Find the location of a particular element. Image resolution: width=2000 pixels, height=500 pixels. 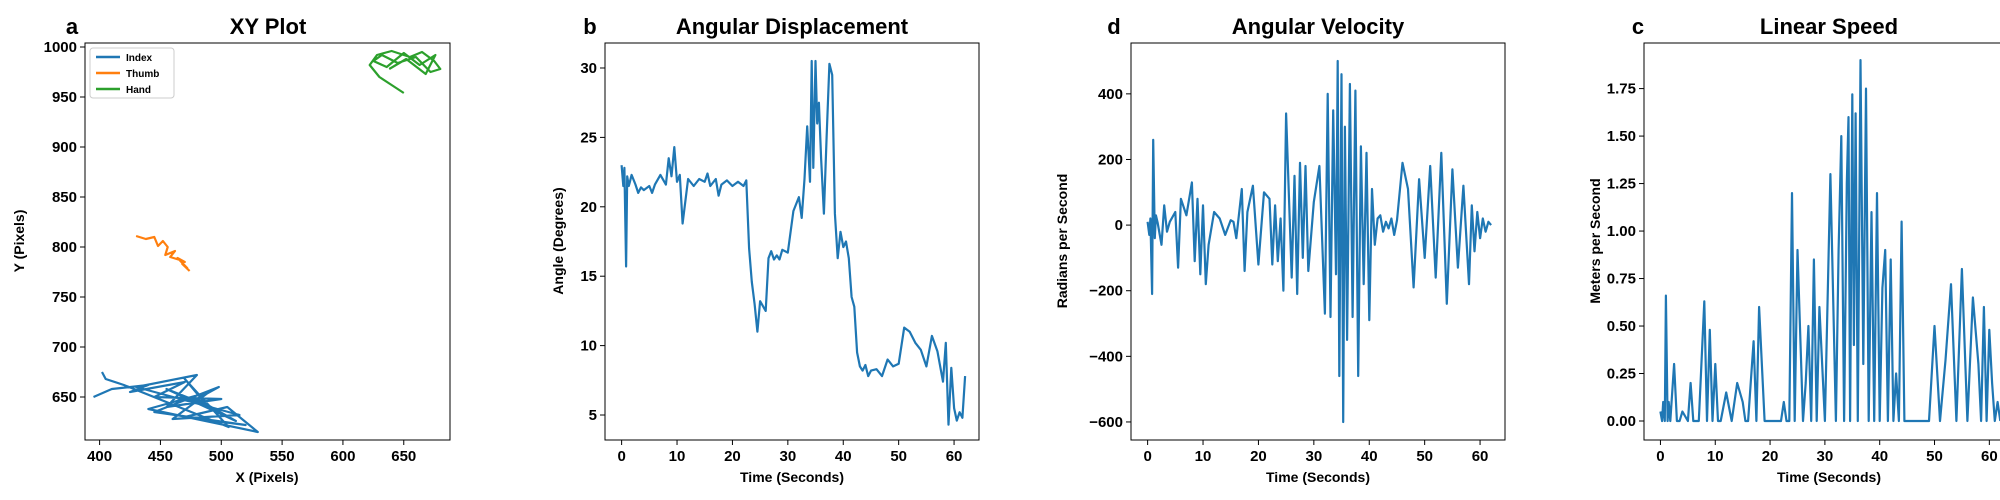

x-tick-label: 400 is located at coordinates (99, 456).